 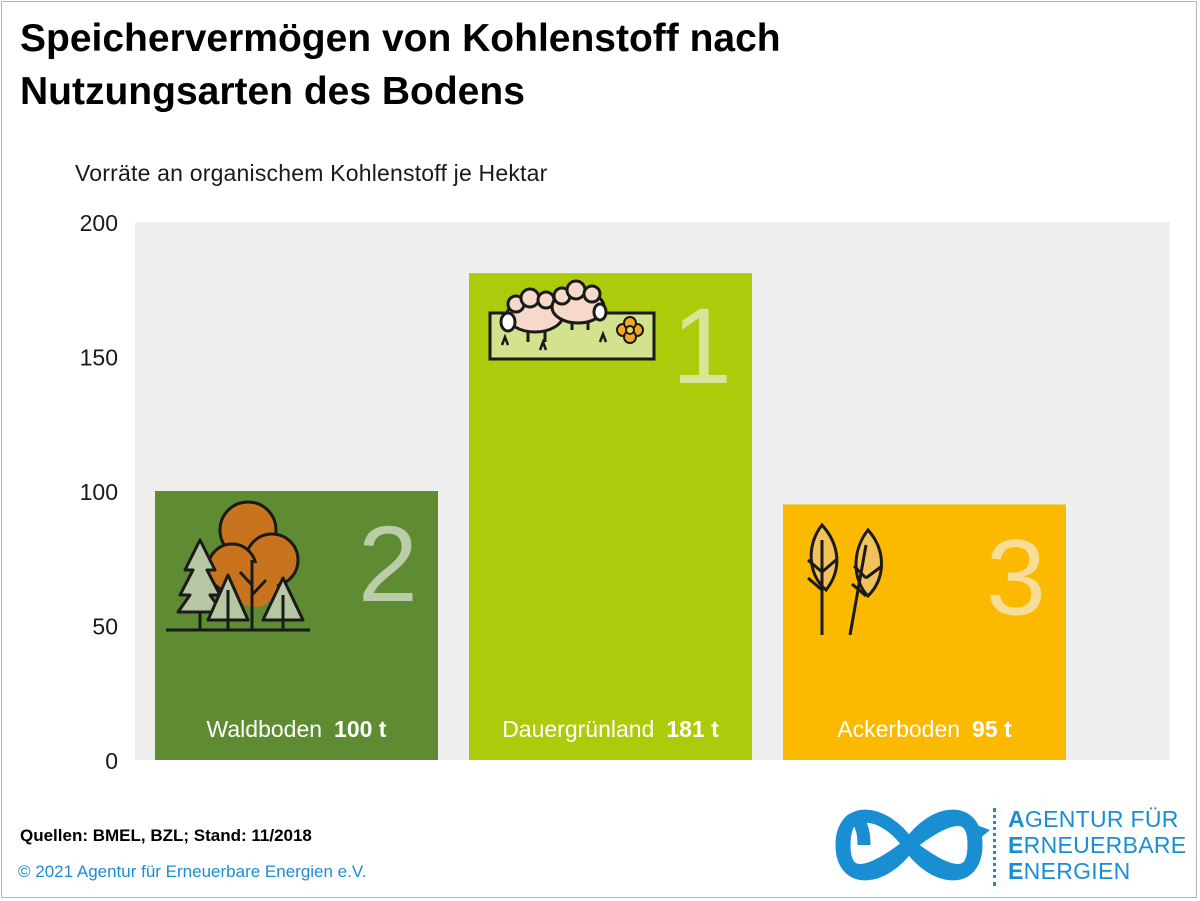 I want to click on bar-label: Ackerboden 95 t, so click(x=924, y=729).